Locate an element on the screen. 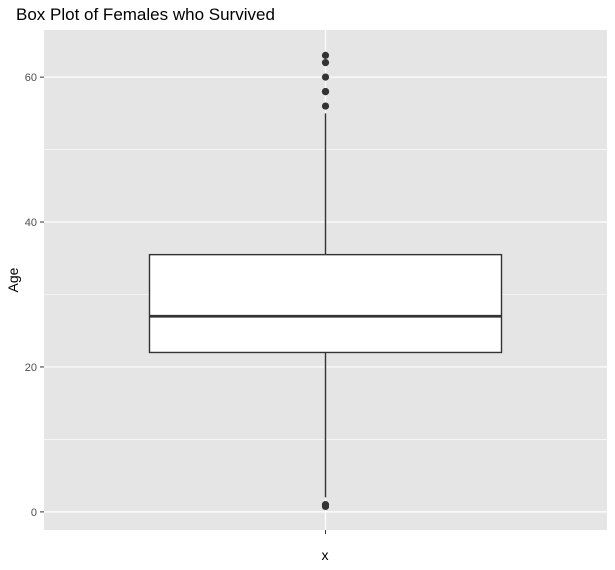  y-axis-label: Age is located at coordinates (13, 279).